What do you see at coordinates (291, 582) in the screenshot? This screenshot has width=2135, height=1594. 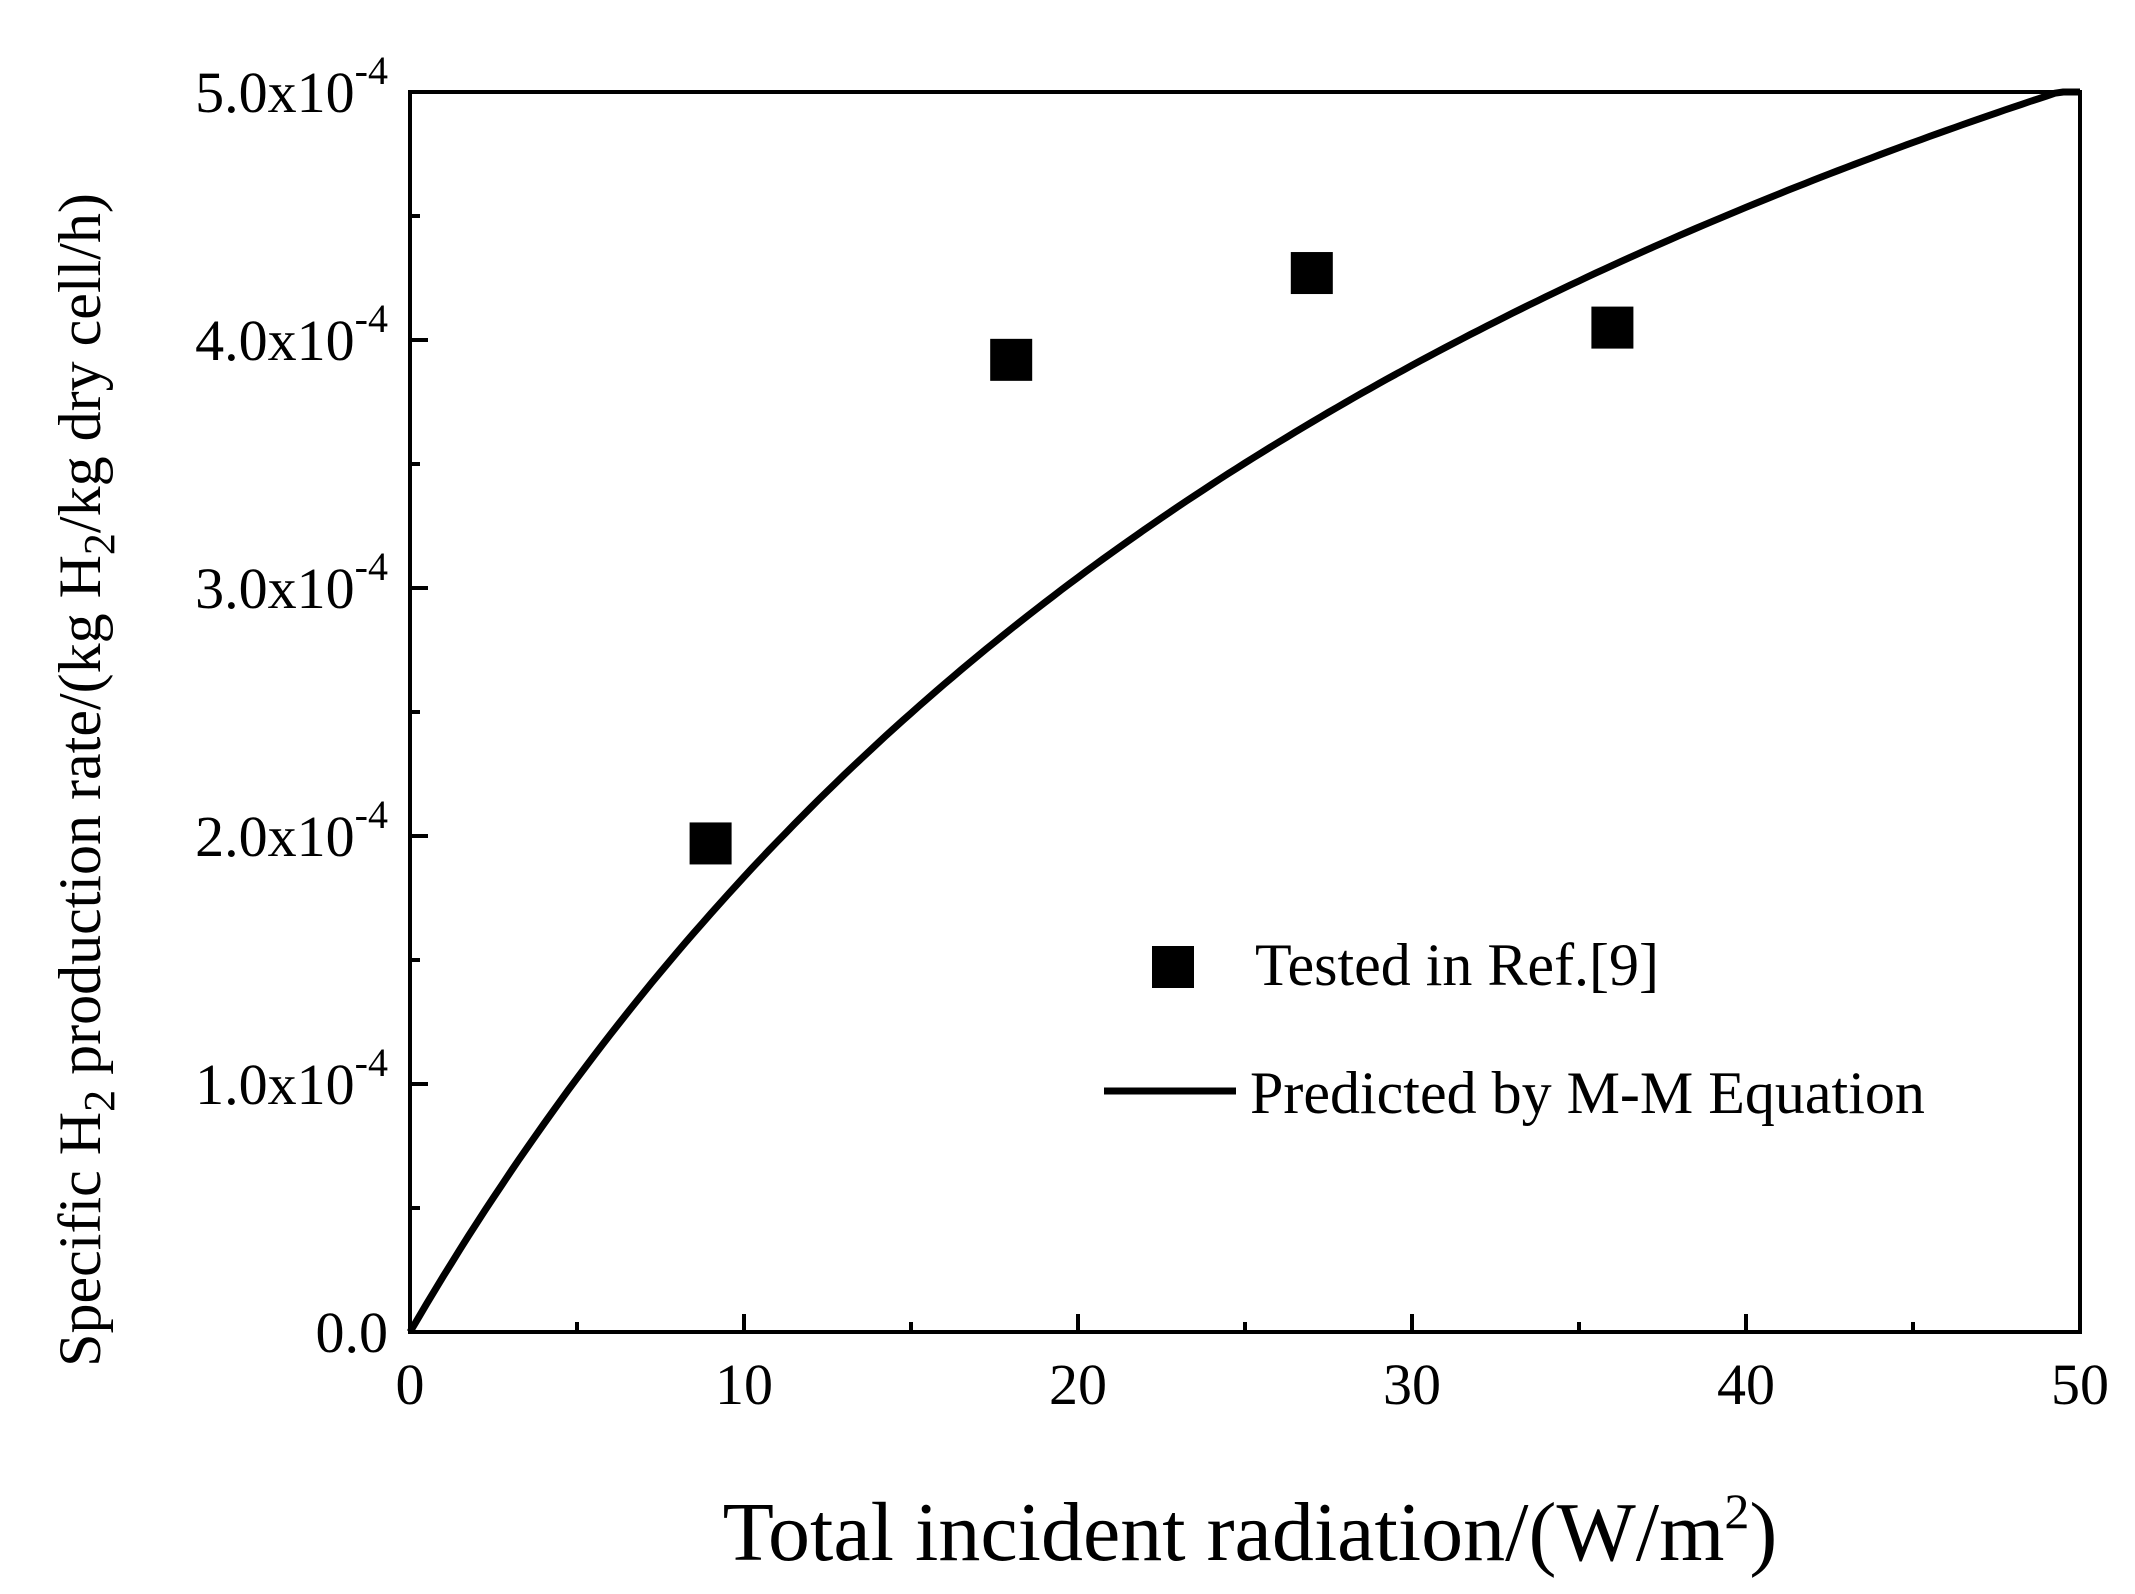 I see `y-tick-label: 3.0x10⁻⁴` at bounding box center [291, 582].